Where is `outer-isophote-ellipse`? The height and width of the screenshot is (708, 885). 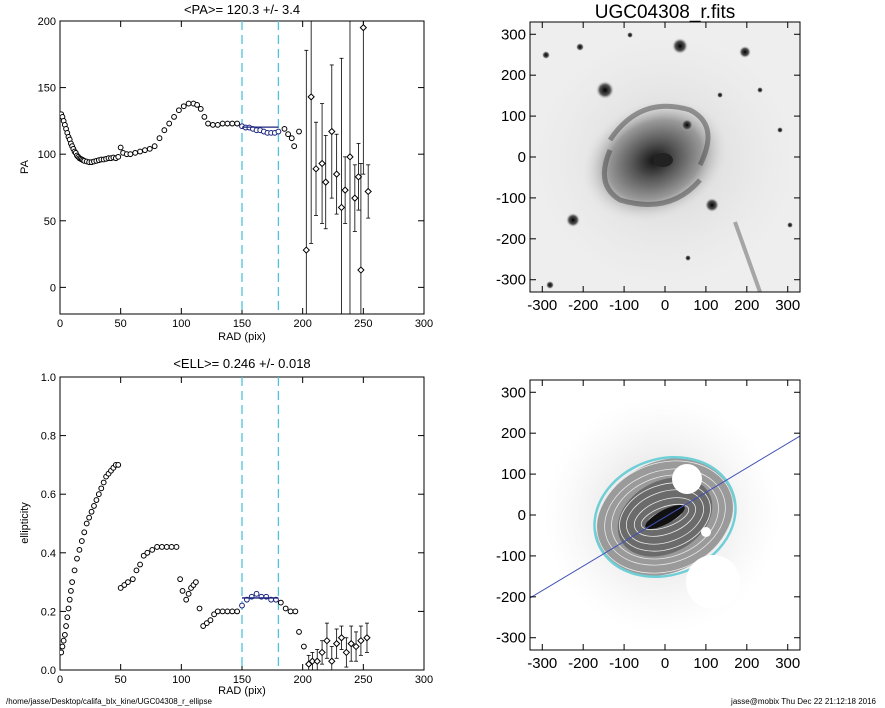 outer-isophote-ellipse is located at coordinates (665, 517).